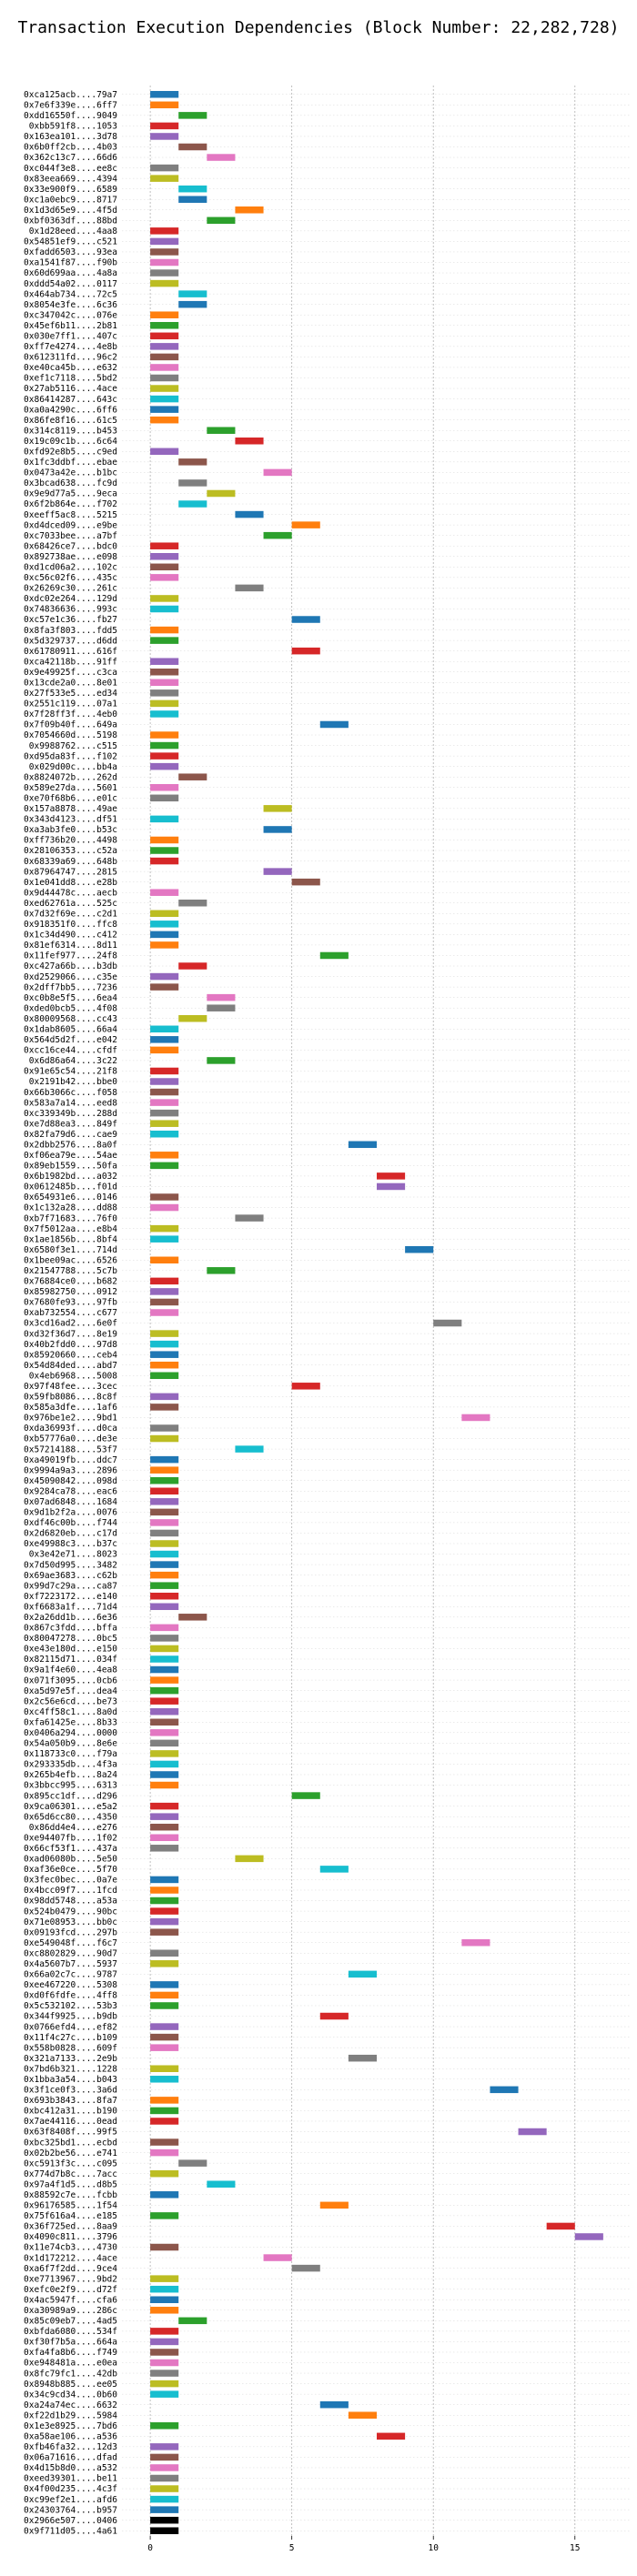  Describe the element at coordinates (70, 1701) in the screenshot. I see `y-tick-label: 0x2c56e6cd....be73` at that location.